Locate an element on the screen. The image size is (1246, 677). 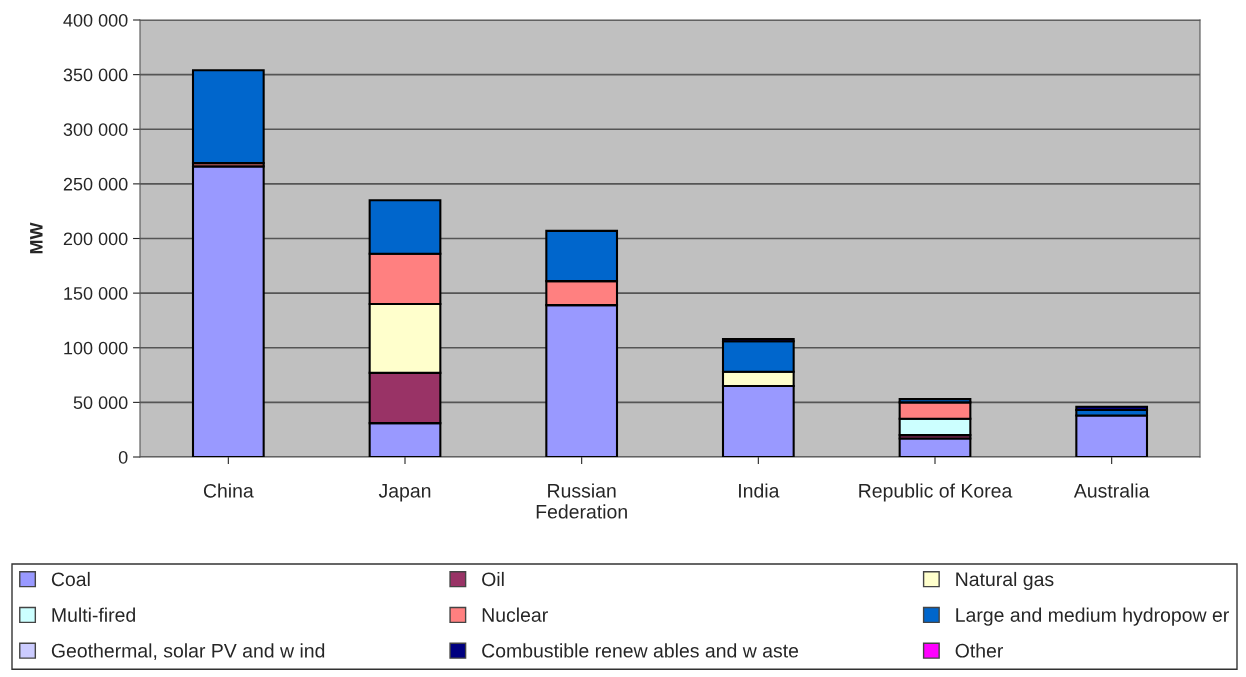
legend-label: Nuclear is located at coordinates (515, 614).